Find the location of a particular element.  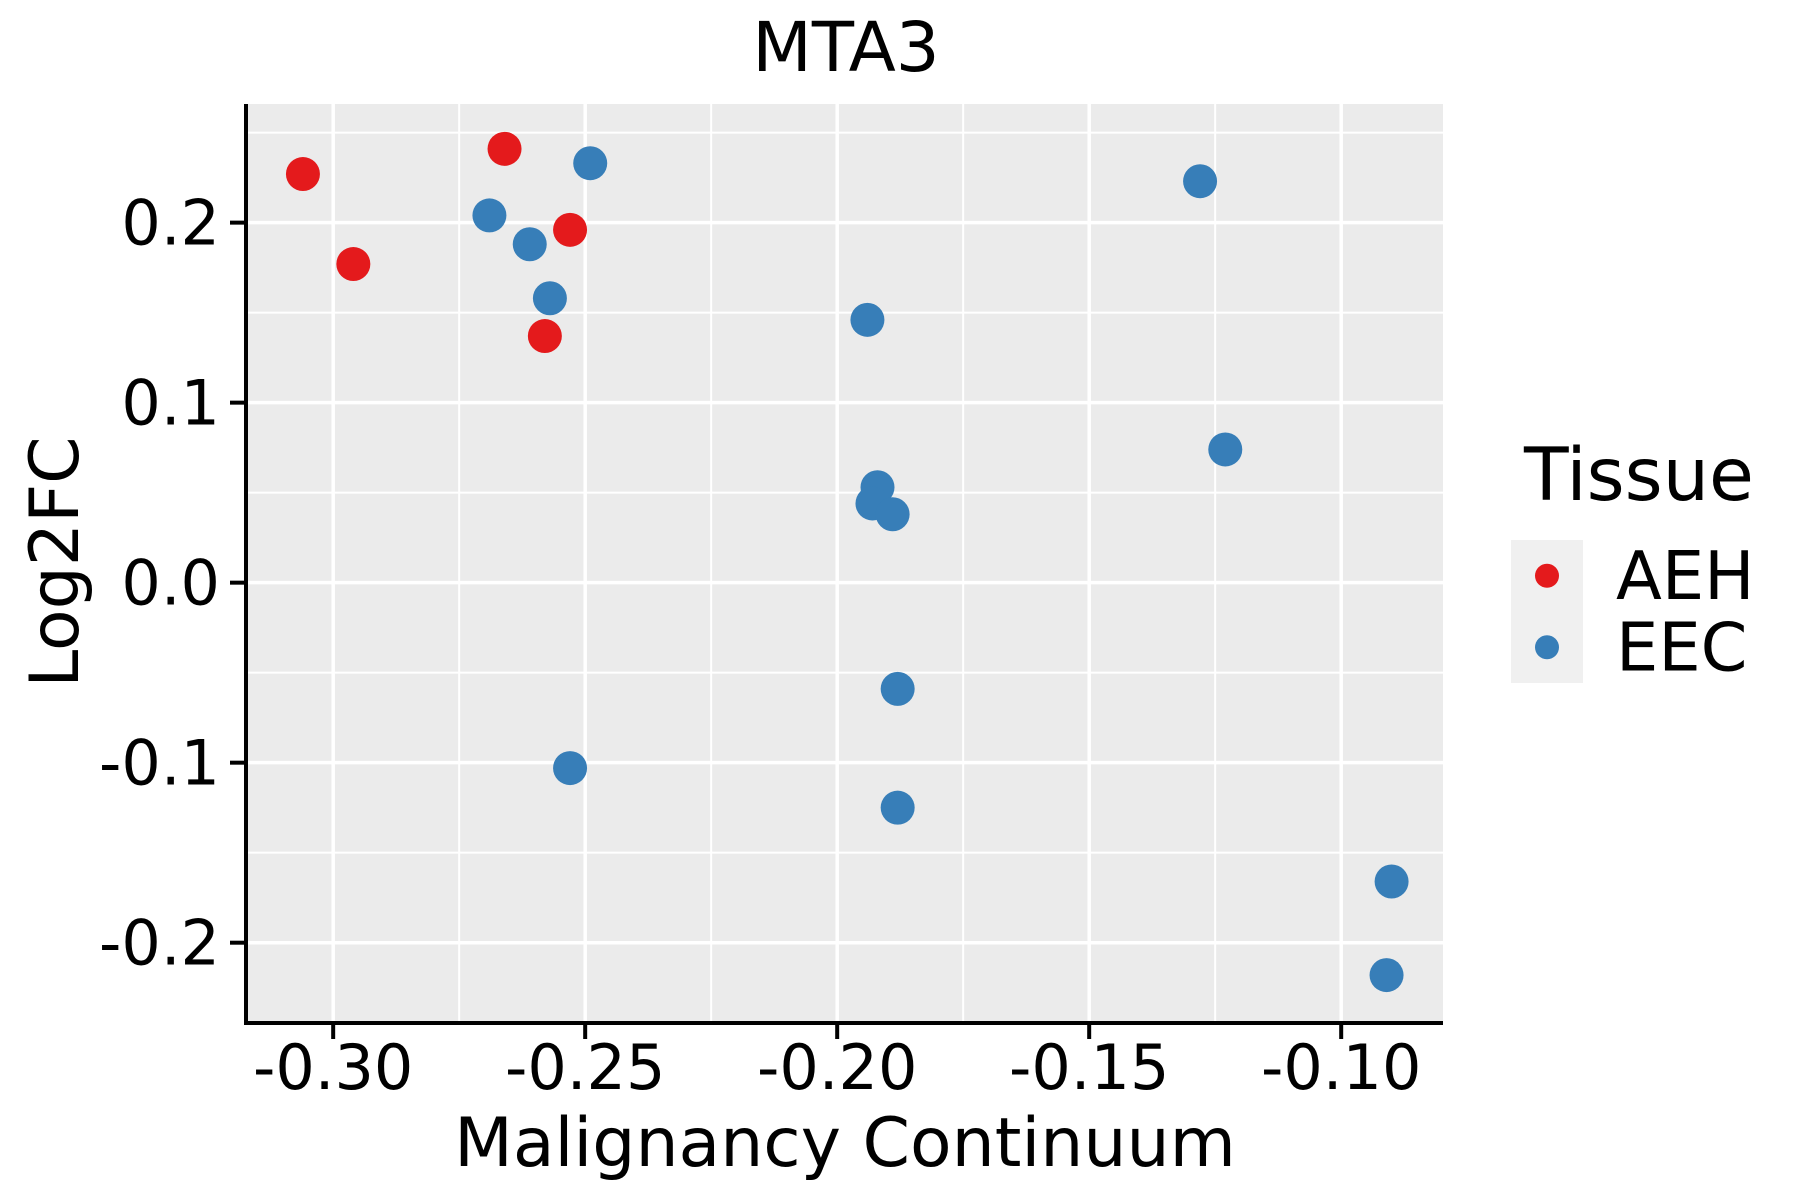

x-tick-label: -0.20 is located at coordinates (837, 1067).